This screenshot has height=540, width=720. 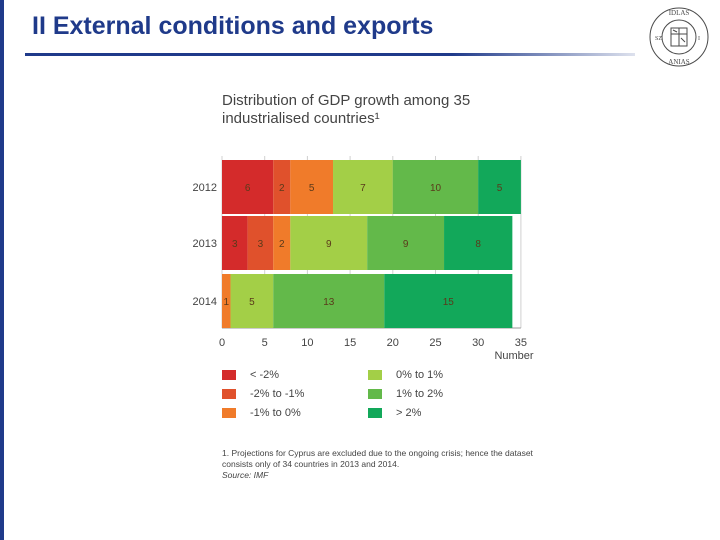 I want to click on x-tick-label-10: 10, so click(x=307, y=343).